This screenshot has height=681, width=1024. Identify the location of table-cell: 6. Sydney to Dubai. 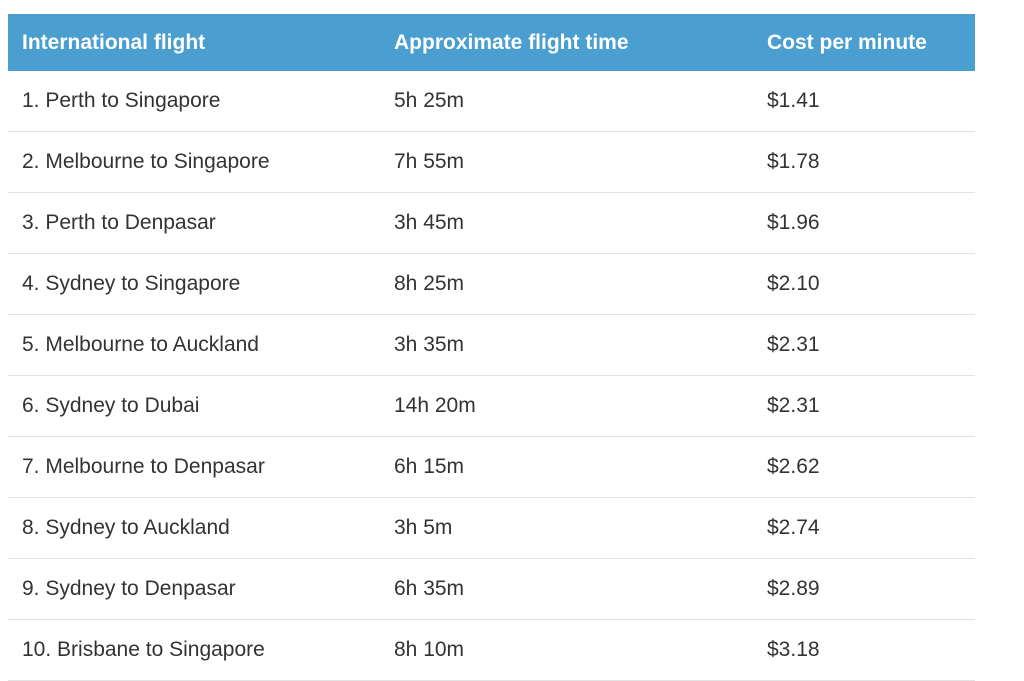
(194, 406).